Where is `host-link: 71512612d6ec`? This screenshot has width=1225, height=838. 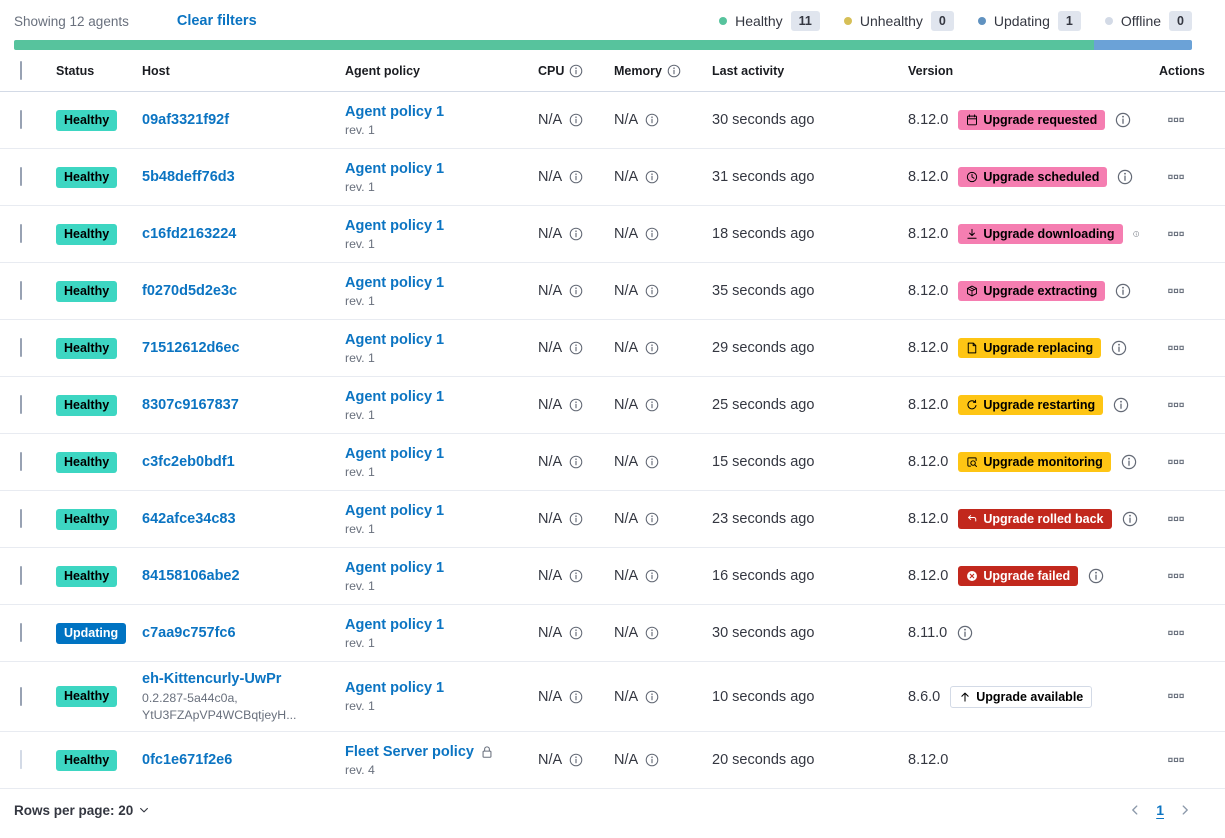
host-link: 71512612d6ec is located at coordinates (191, 348).